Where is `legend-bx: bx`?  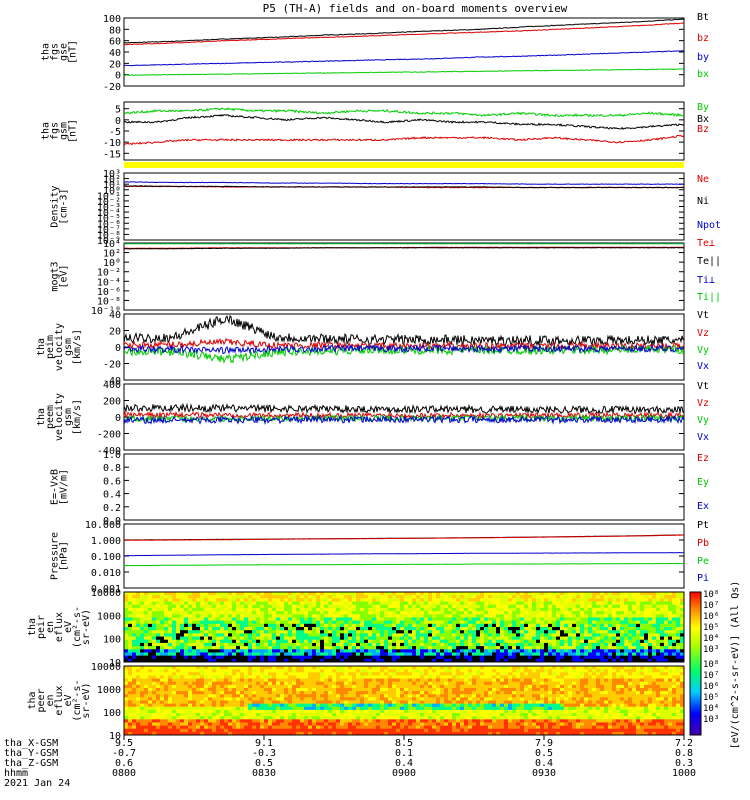 legend-bx: bx is located at coordinates (703, 74).